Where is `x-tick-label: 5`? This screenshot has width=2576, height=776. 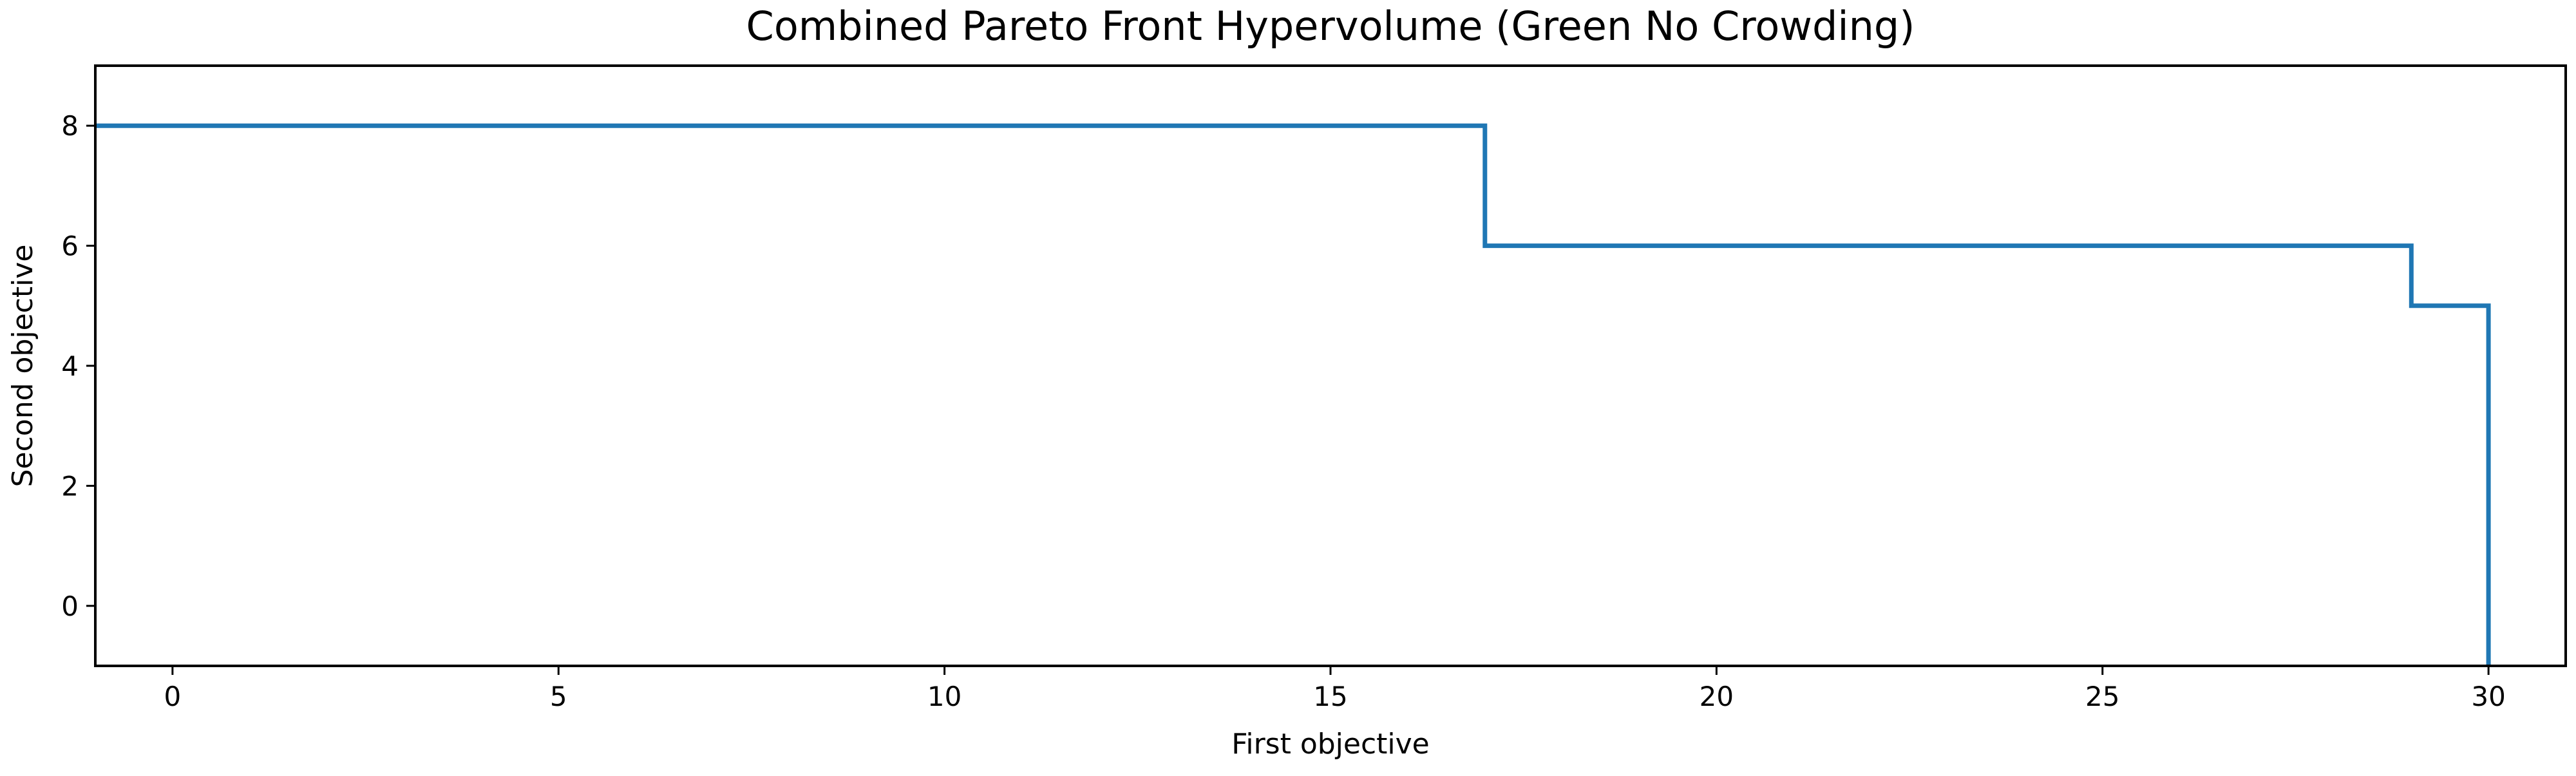 x-tick-label: 5 is located at coordinates (558, 696).